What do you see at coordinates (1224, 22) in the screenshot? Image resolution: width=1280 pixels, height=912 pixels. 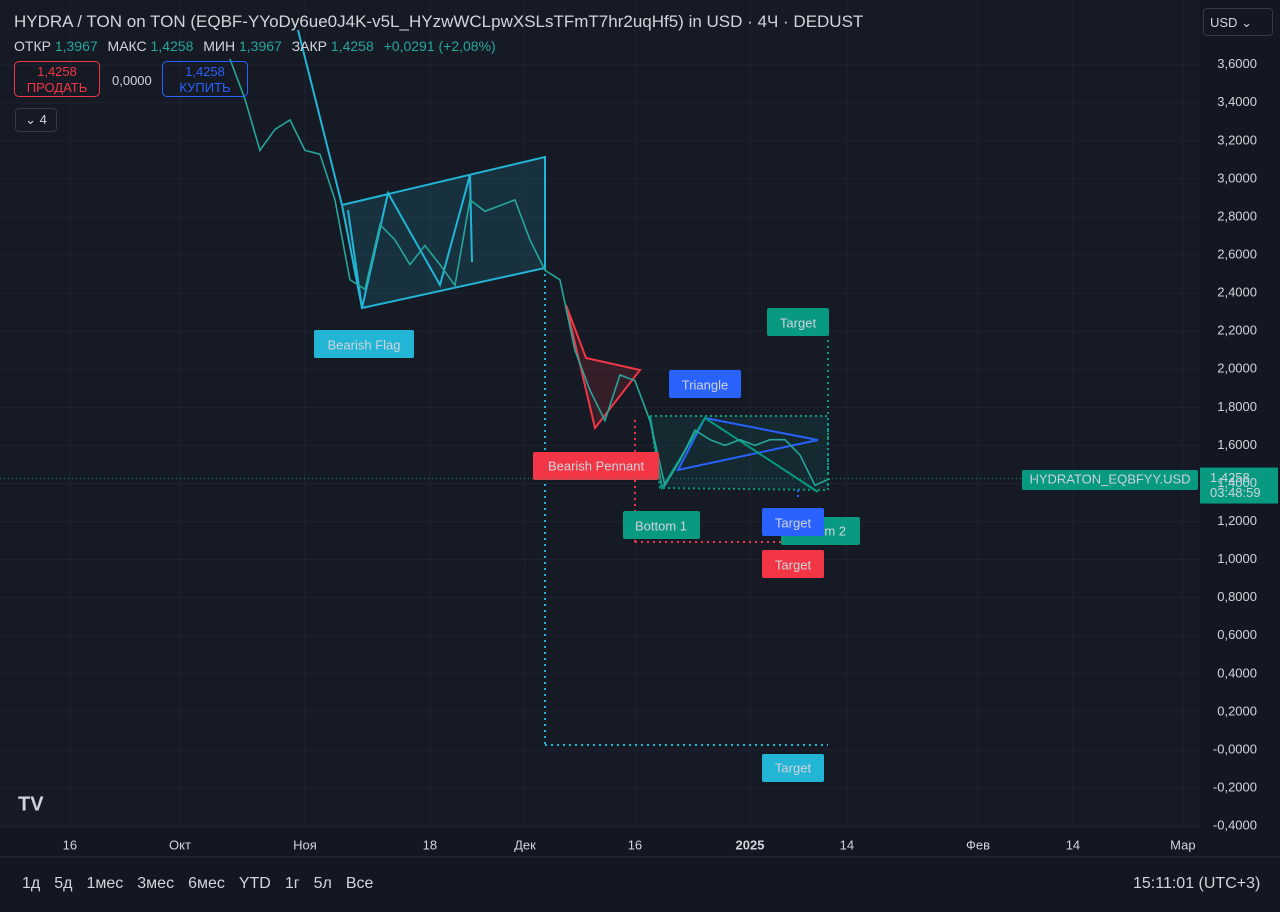 I see `currency: USD` at bounding box center [1224, 22].